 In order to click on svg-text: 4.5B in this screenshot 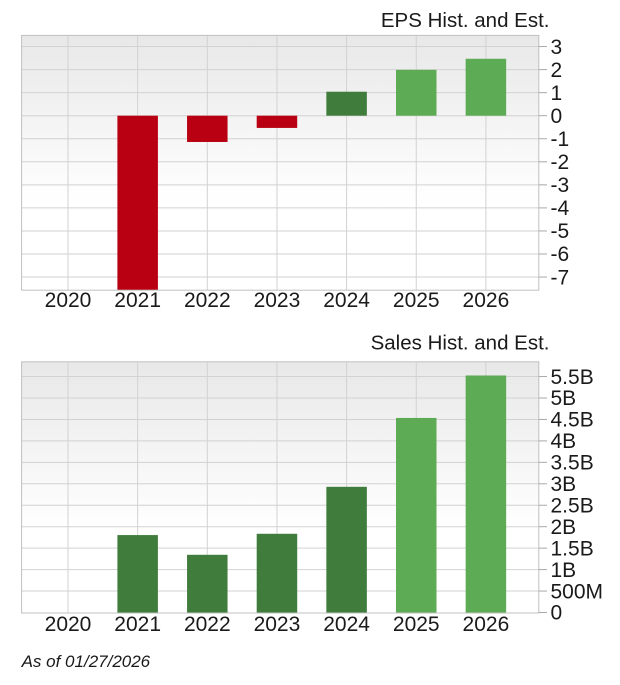, I will do `click(572, 420)`.